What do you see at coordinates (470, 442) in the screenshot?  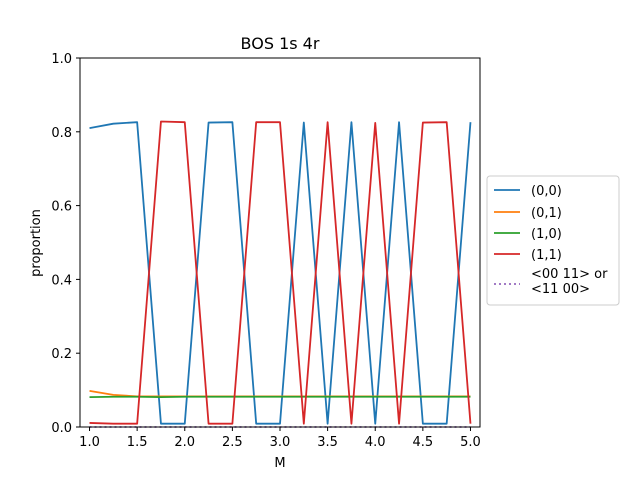 I see `x-tick-label: 5.0` at bounding box center [470, 442].